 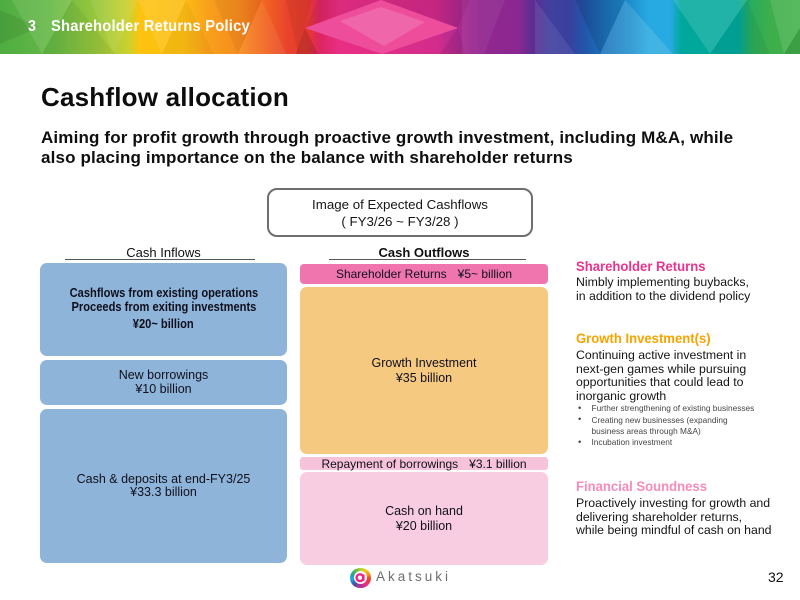 I want to click on bullet-text: Incubation investment, so click(x=632, y=442).